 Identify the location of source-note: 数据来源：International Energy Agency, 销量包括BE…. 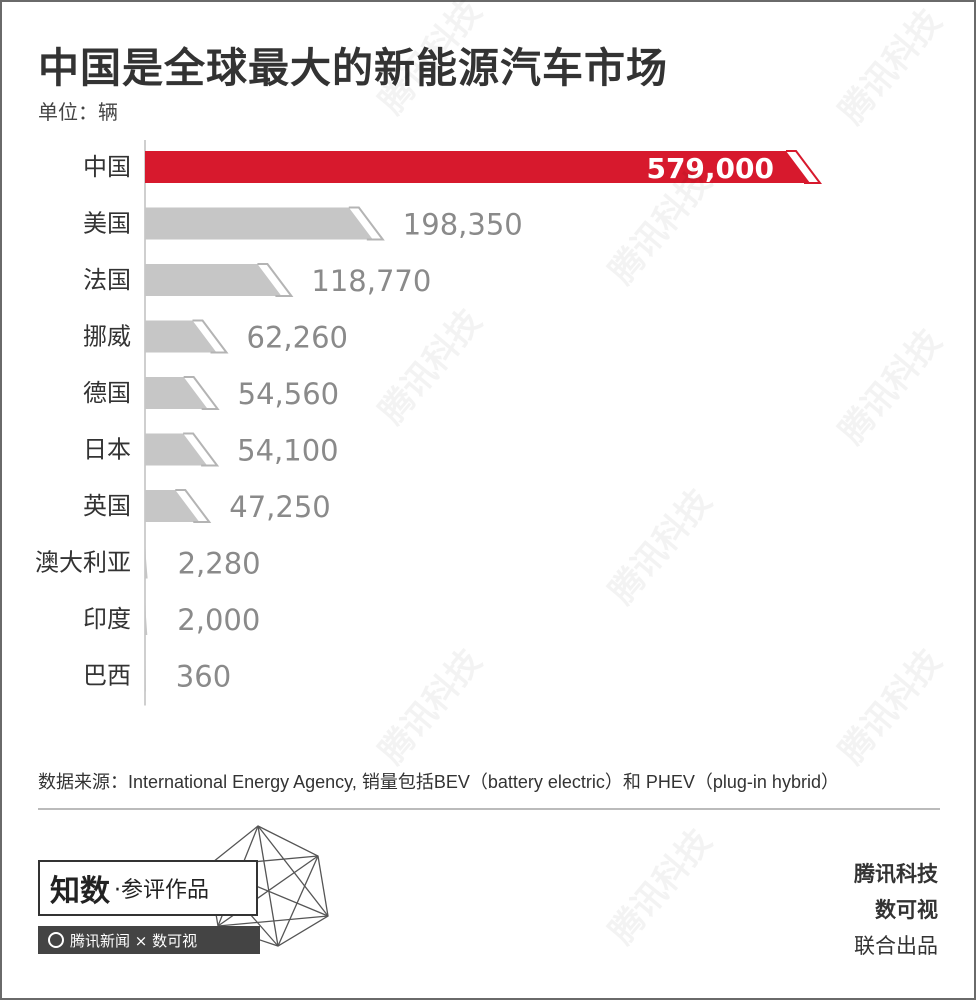
(438, 782).